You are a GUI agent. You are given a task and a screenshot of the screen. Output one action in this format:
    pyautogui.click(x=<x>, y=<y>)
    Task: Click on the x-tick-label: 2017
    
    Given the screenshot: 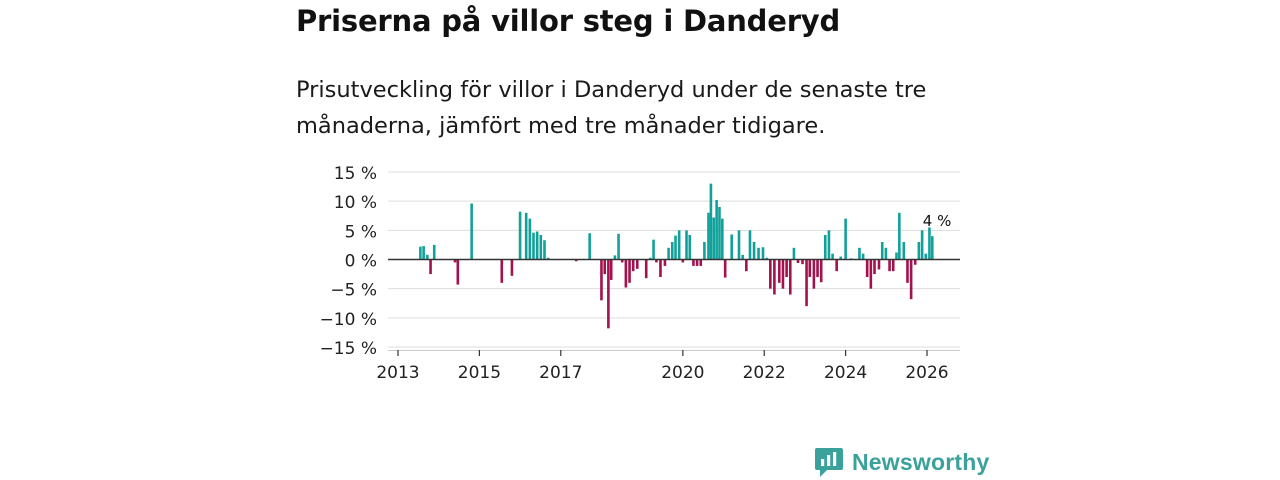 What is the action you would take?
    pyautogui.click(x=560, y=373)
    